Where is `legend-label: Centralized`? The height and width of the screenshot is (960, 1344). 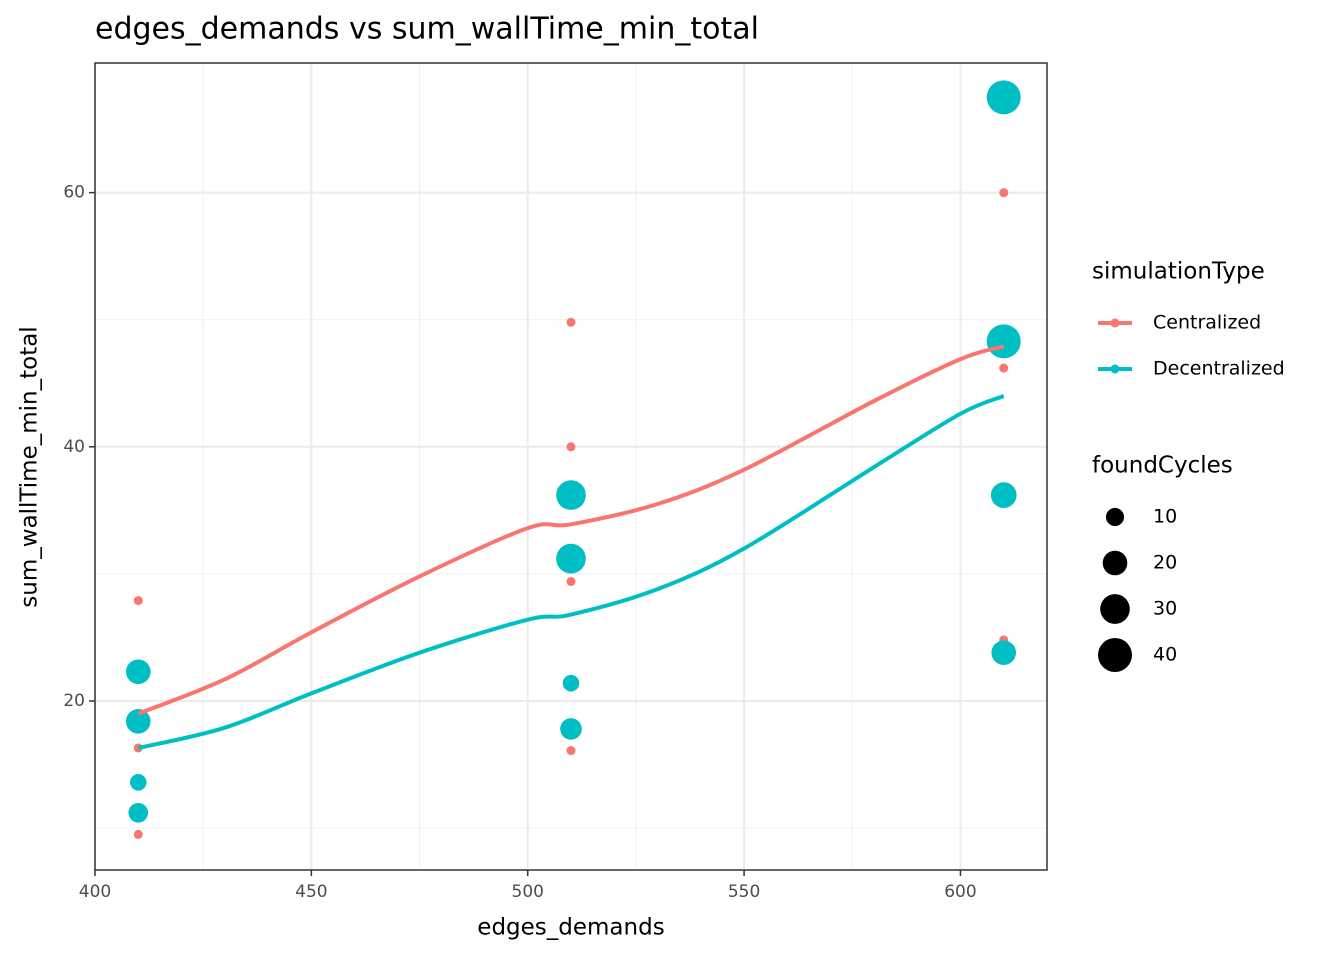
legend-label: Centralized is located at coordinates (1207, 323).